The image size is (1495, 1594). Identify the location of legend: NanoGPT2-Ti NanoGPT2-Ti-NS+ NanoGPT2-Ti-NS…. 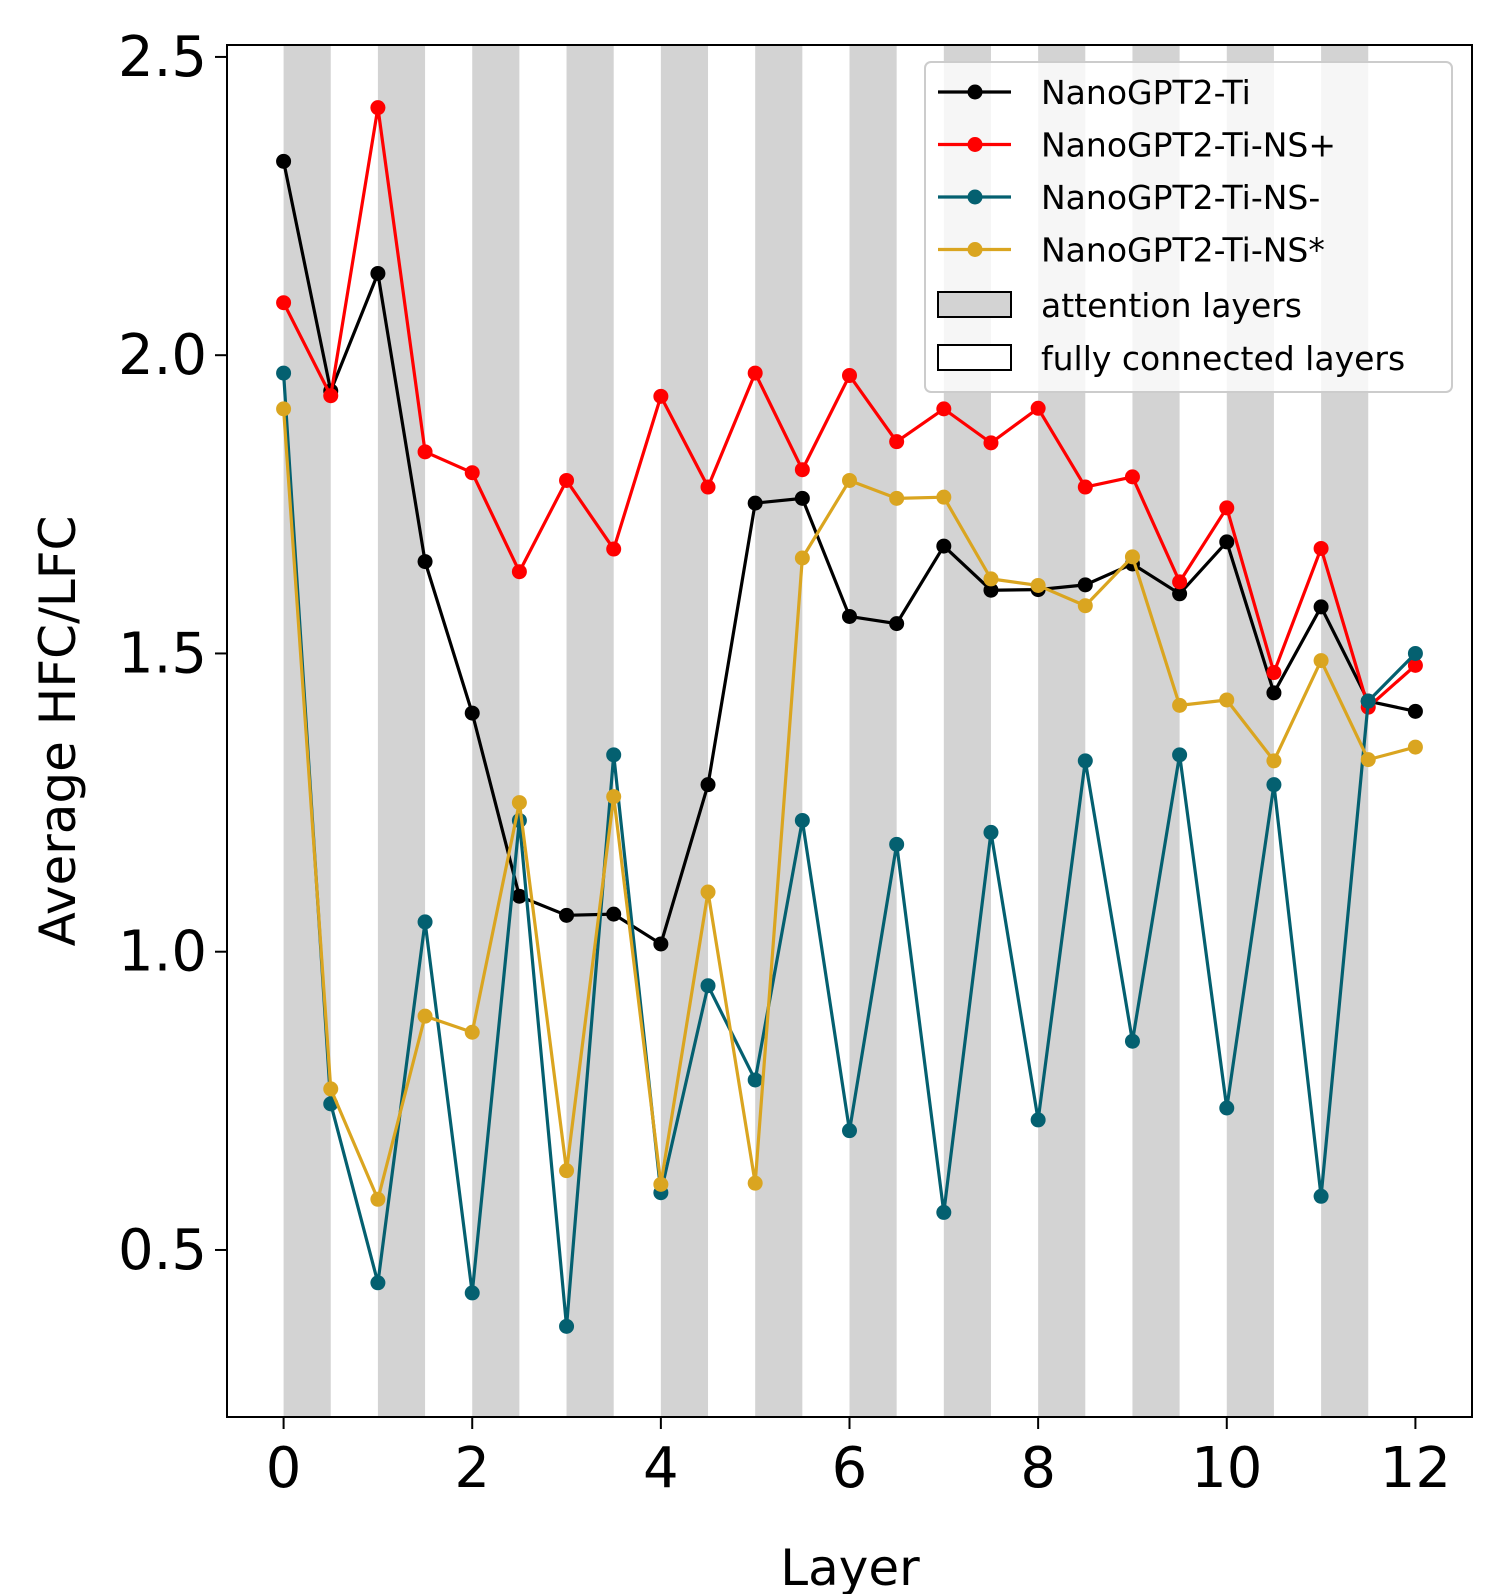
(1188, 227).